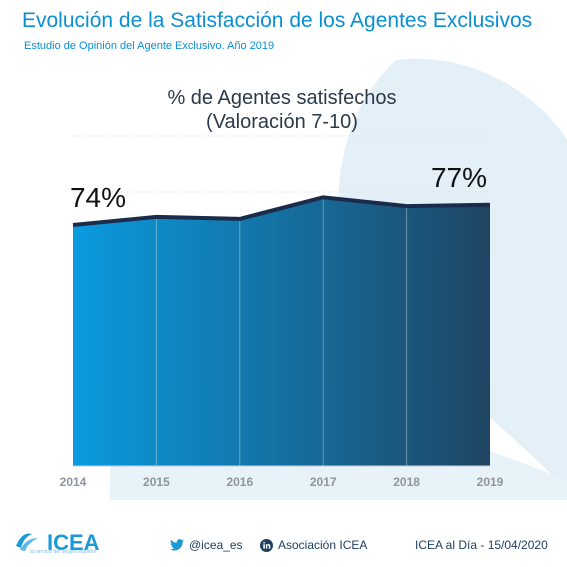 Image resolution: width=567 pixels, height=567 pixels. What do you see at coordinates (239, 482) in the screenshot?
I see `x-tick-label: 2016` at bounding box center [239, 482].